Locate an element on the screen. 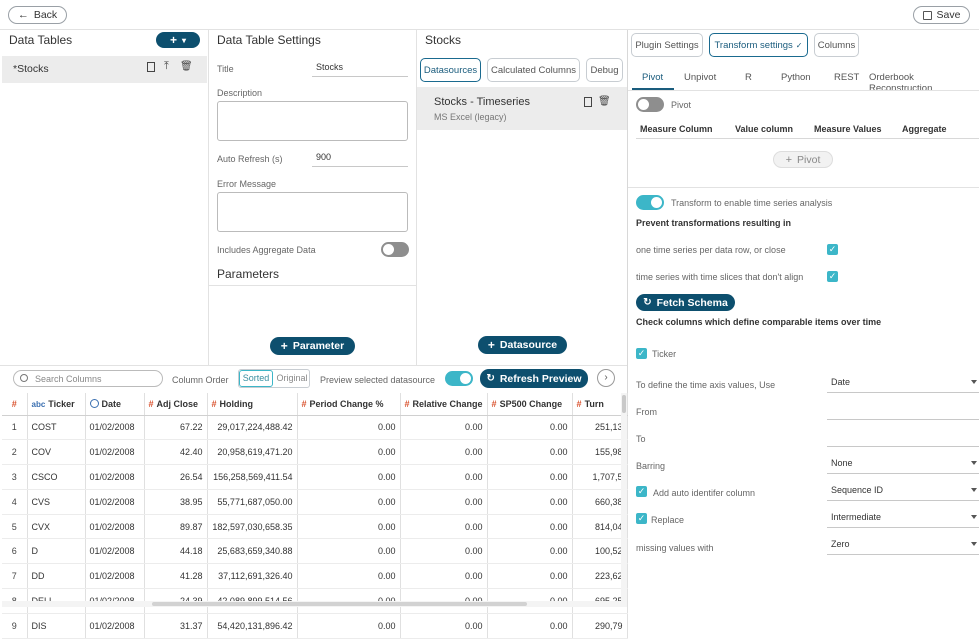 The image size is (979, 639). to-input is located at coordinates (903, 439).